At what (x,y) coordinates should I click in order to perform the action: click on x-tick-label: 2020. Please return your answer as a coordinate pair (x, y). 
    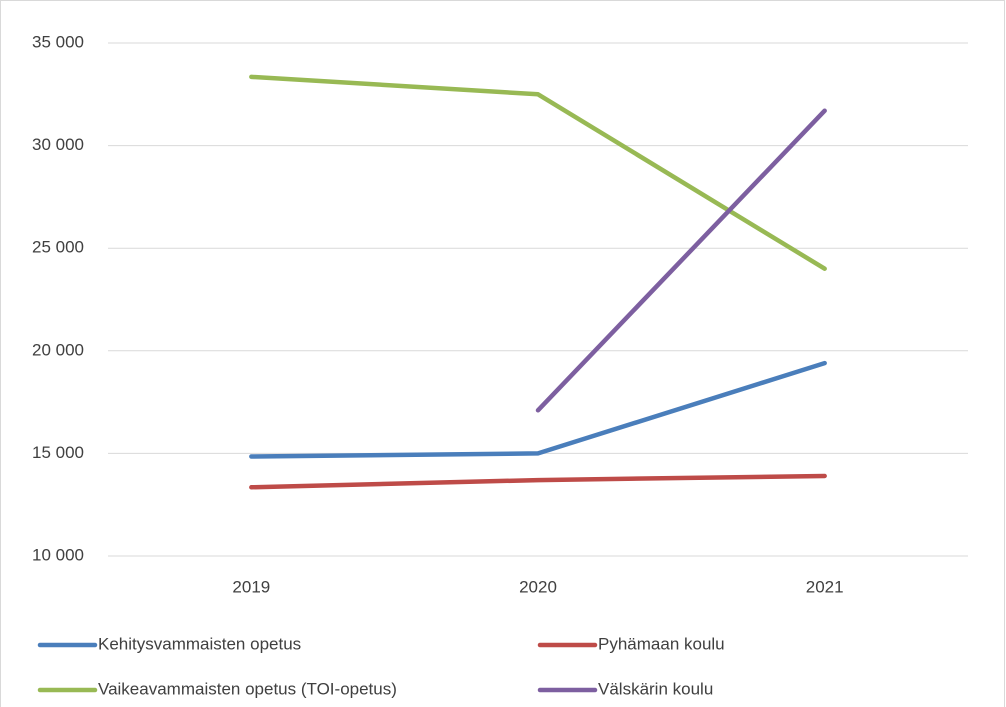
    Looking at the image, I should click on (538, 586).